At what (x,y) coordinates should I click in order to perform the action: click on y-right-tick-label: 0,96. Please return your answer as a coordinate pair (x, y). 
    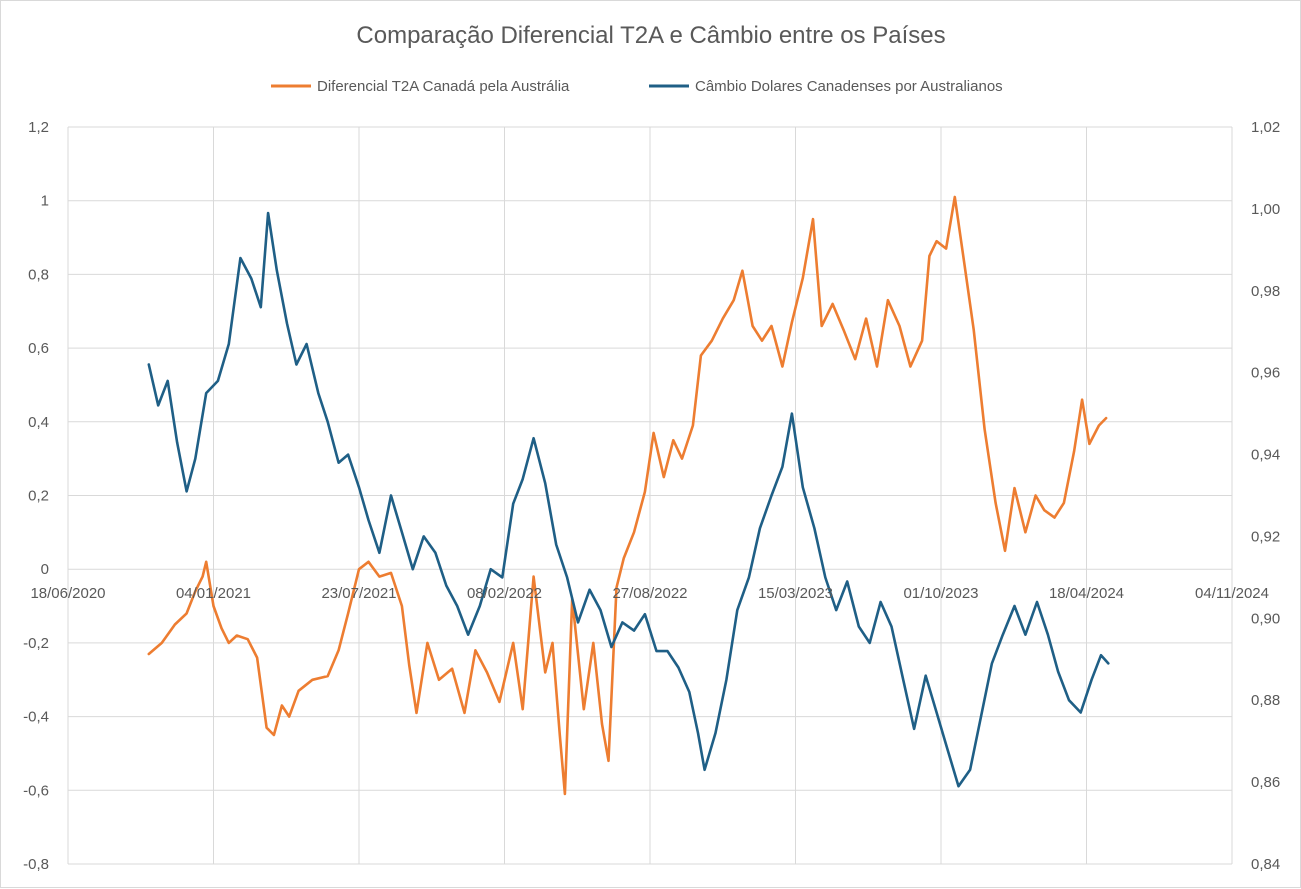
    Looking at the image, I should click on (1265, 373).